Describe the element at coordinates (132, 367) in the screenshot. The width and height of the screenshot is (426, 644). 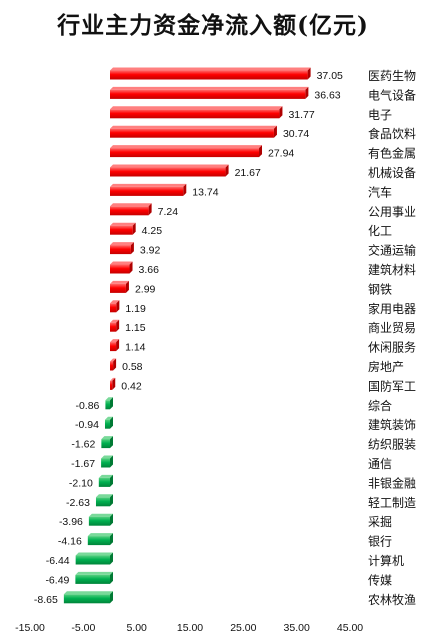
I see `value-label: 0.58` at that location.